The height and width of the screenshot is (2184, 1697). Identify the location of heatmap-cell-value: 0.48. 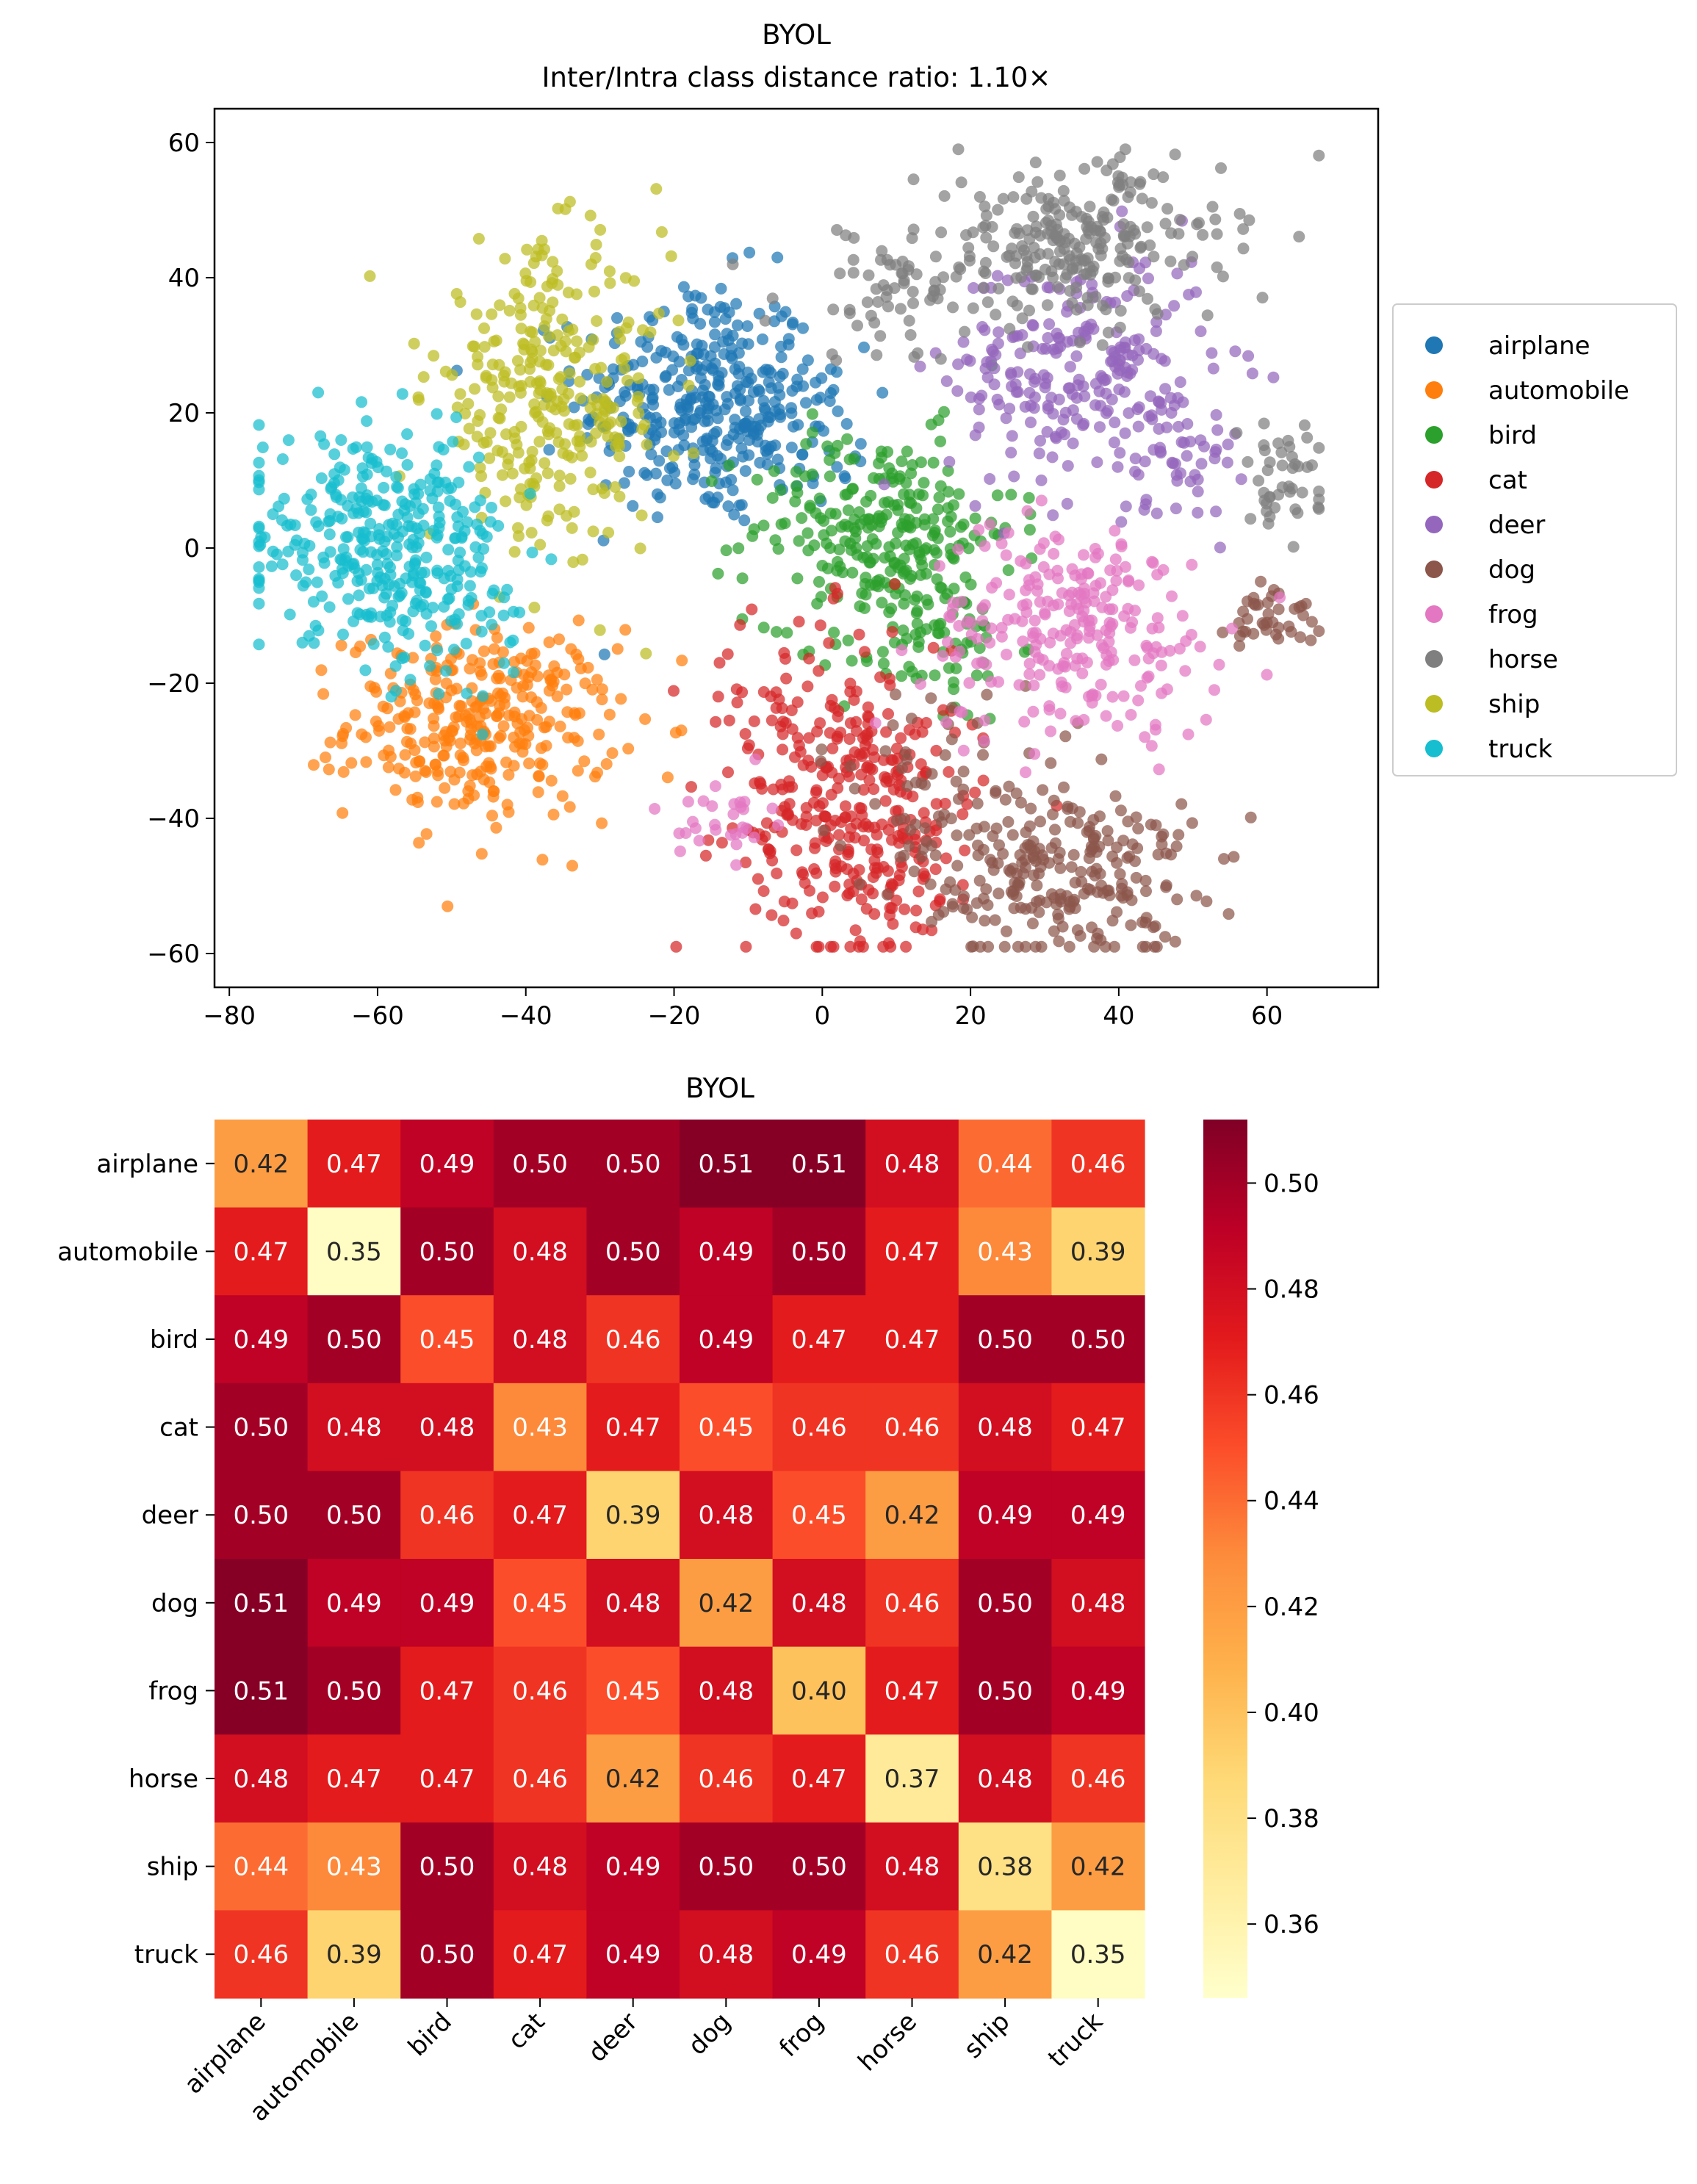
(912, 1164).